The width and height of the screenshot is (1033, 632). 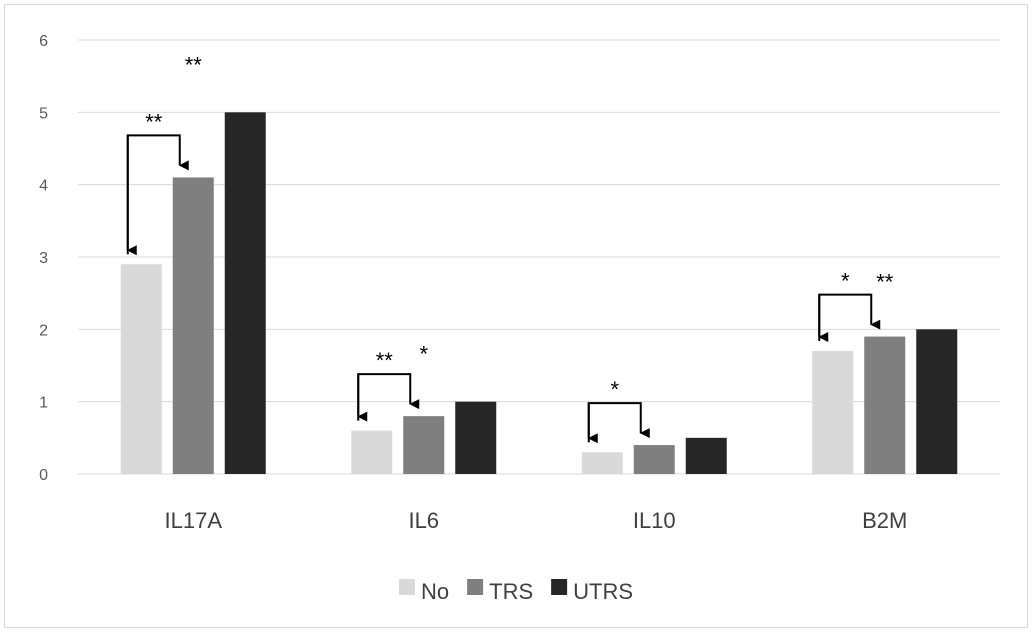 I want to click on bar-trs-il6, so click(x=424, y=445).